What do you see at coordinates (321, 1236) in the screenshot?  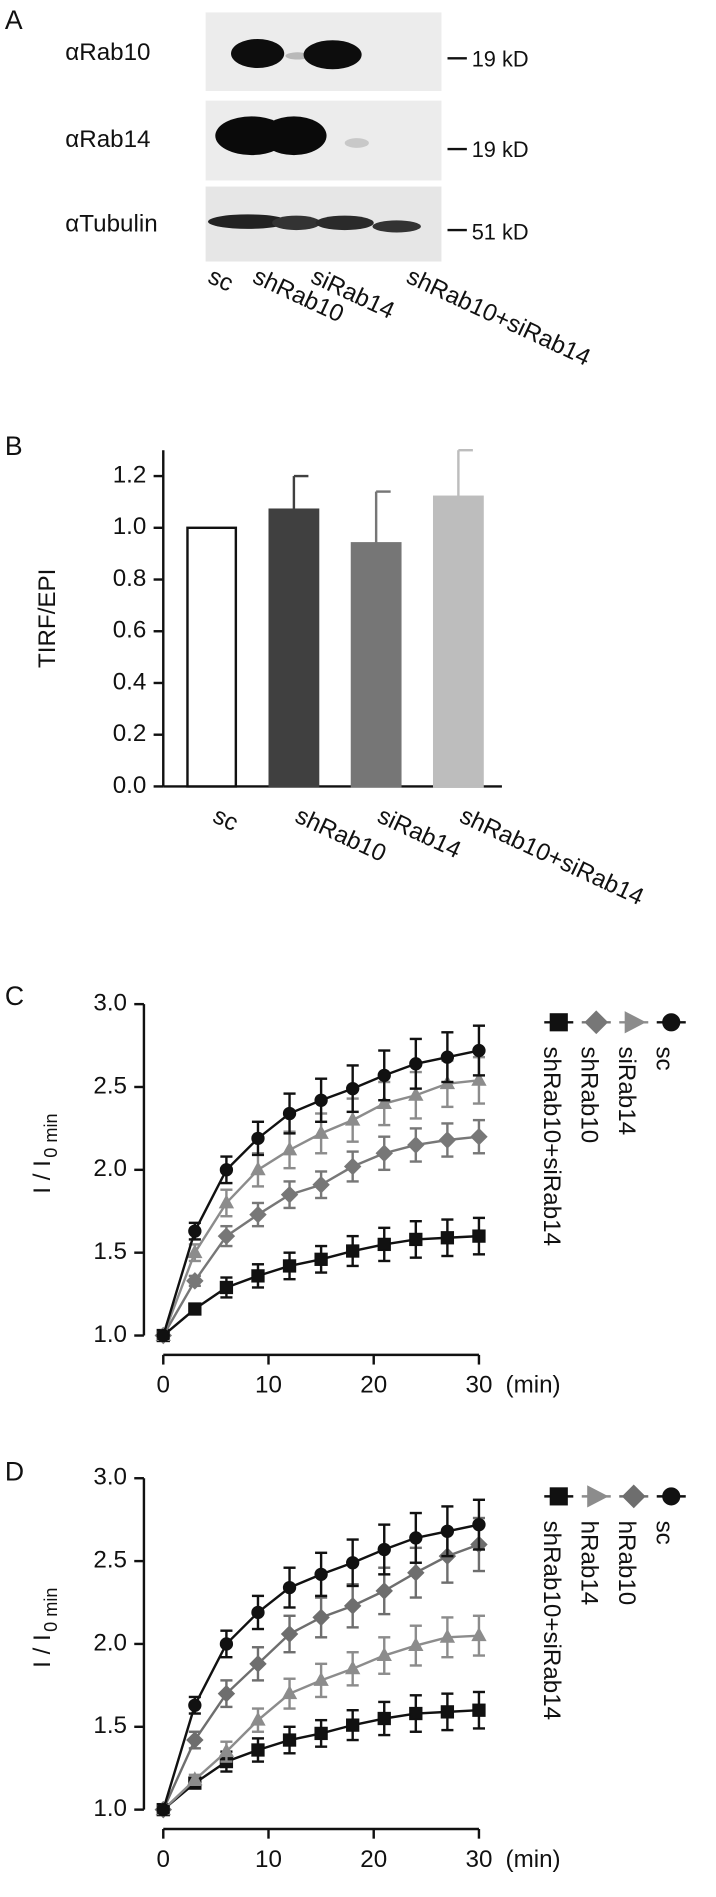 I see `series-line` at bounding box center [321, 1236].